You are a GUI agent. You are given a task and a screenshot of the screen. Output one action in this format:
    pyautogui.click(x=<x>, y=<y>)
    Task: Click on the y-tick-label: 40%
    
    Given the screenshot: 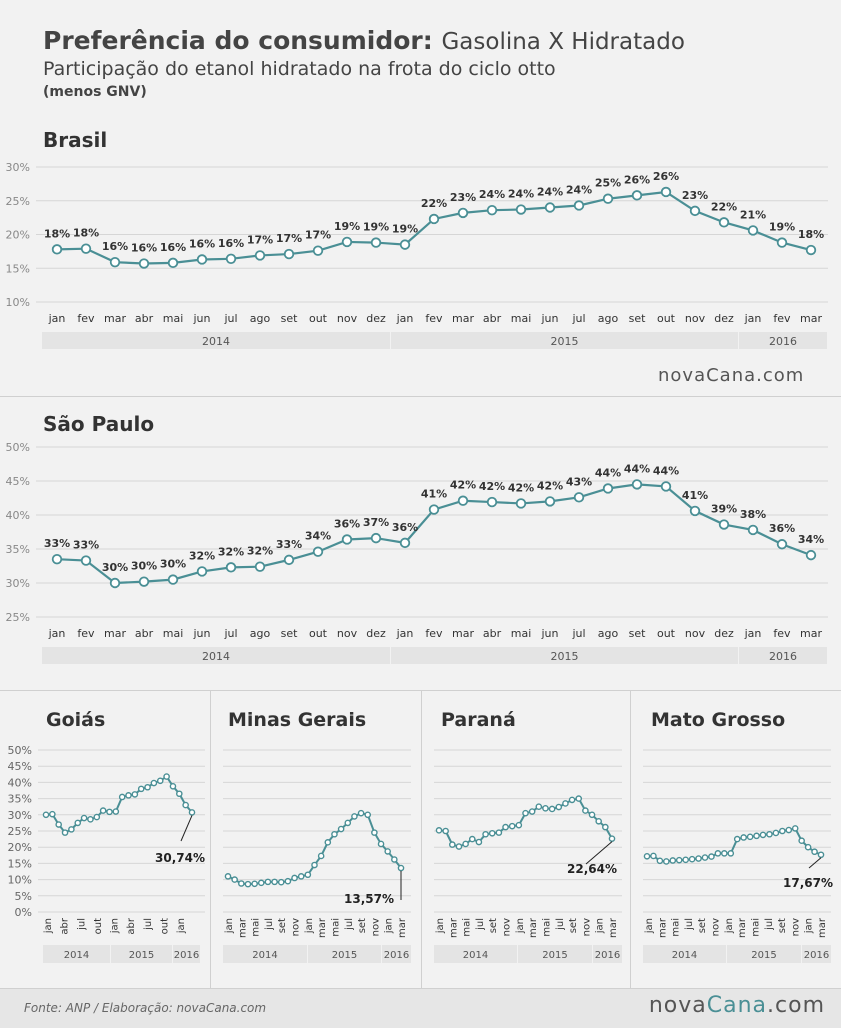 What is the action you would take?
    pyautogui.click(x=20, y=782)
    